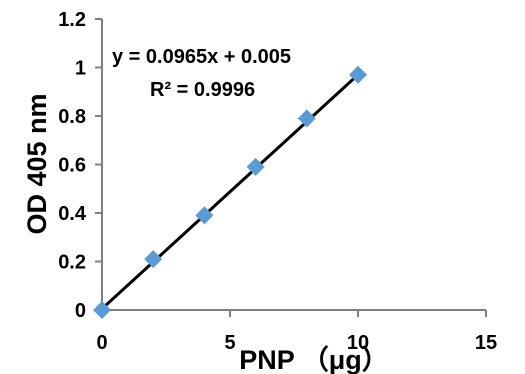 The height and width of the screenshot is (374, 525). Describe the element at coordinates (72, 214) in the screenshot. I see `y-tick-label: 0.4` at that location.